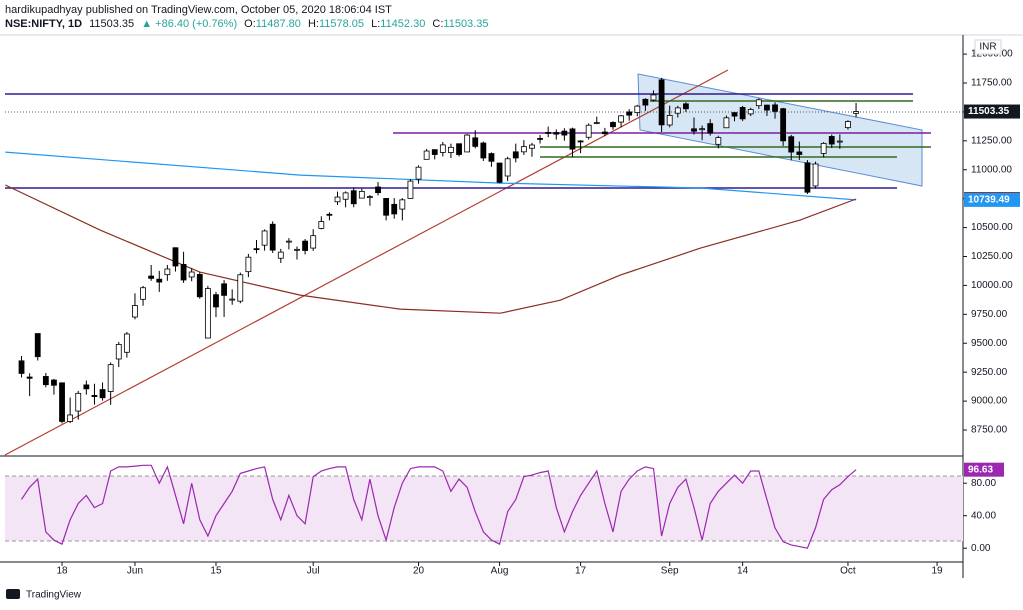  Describe the element at coordinates (991, 140) in the screenshot. I see `y-tick-label: 11250.00` at that location.